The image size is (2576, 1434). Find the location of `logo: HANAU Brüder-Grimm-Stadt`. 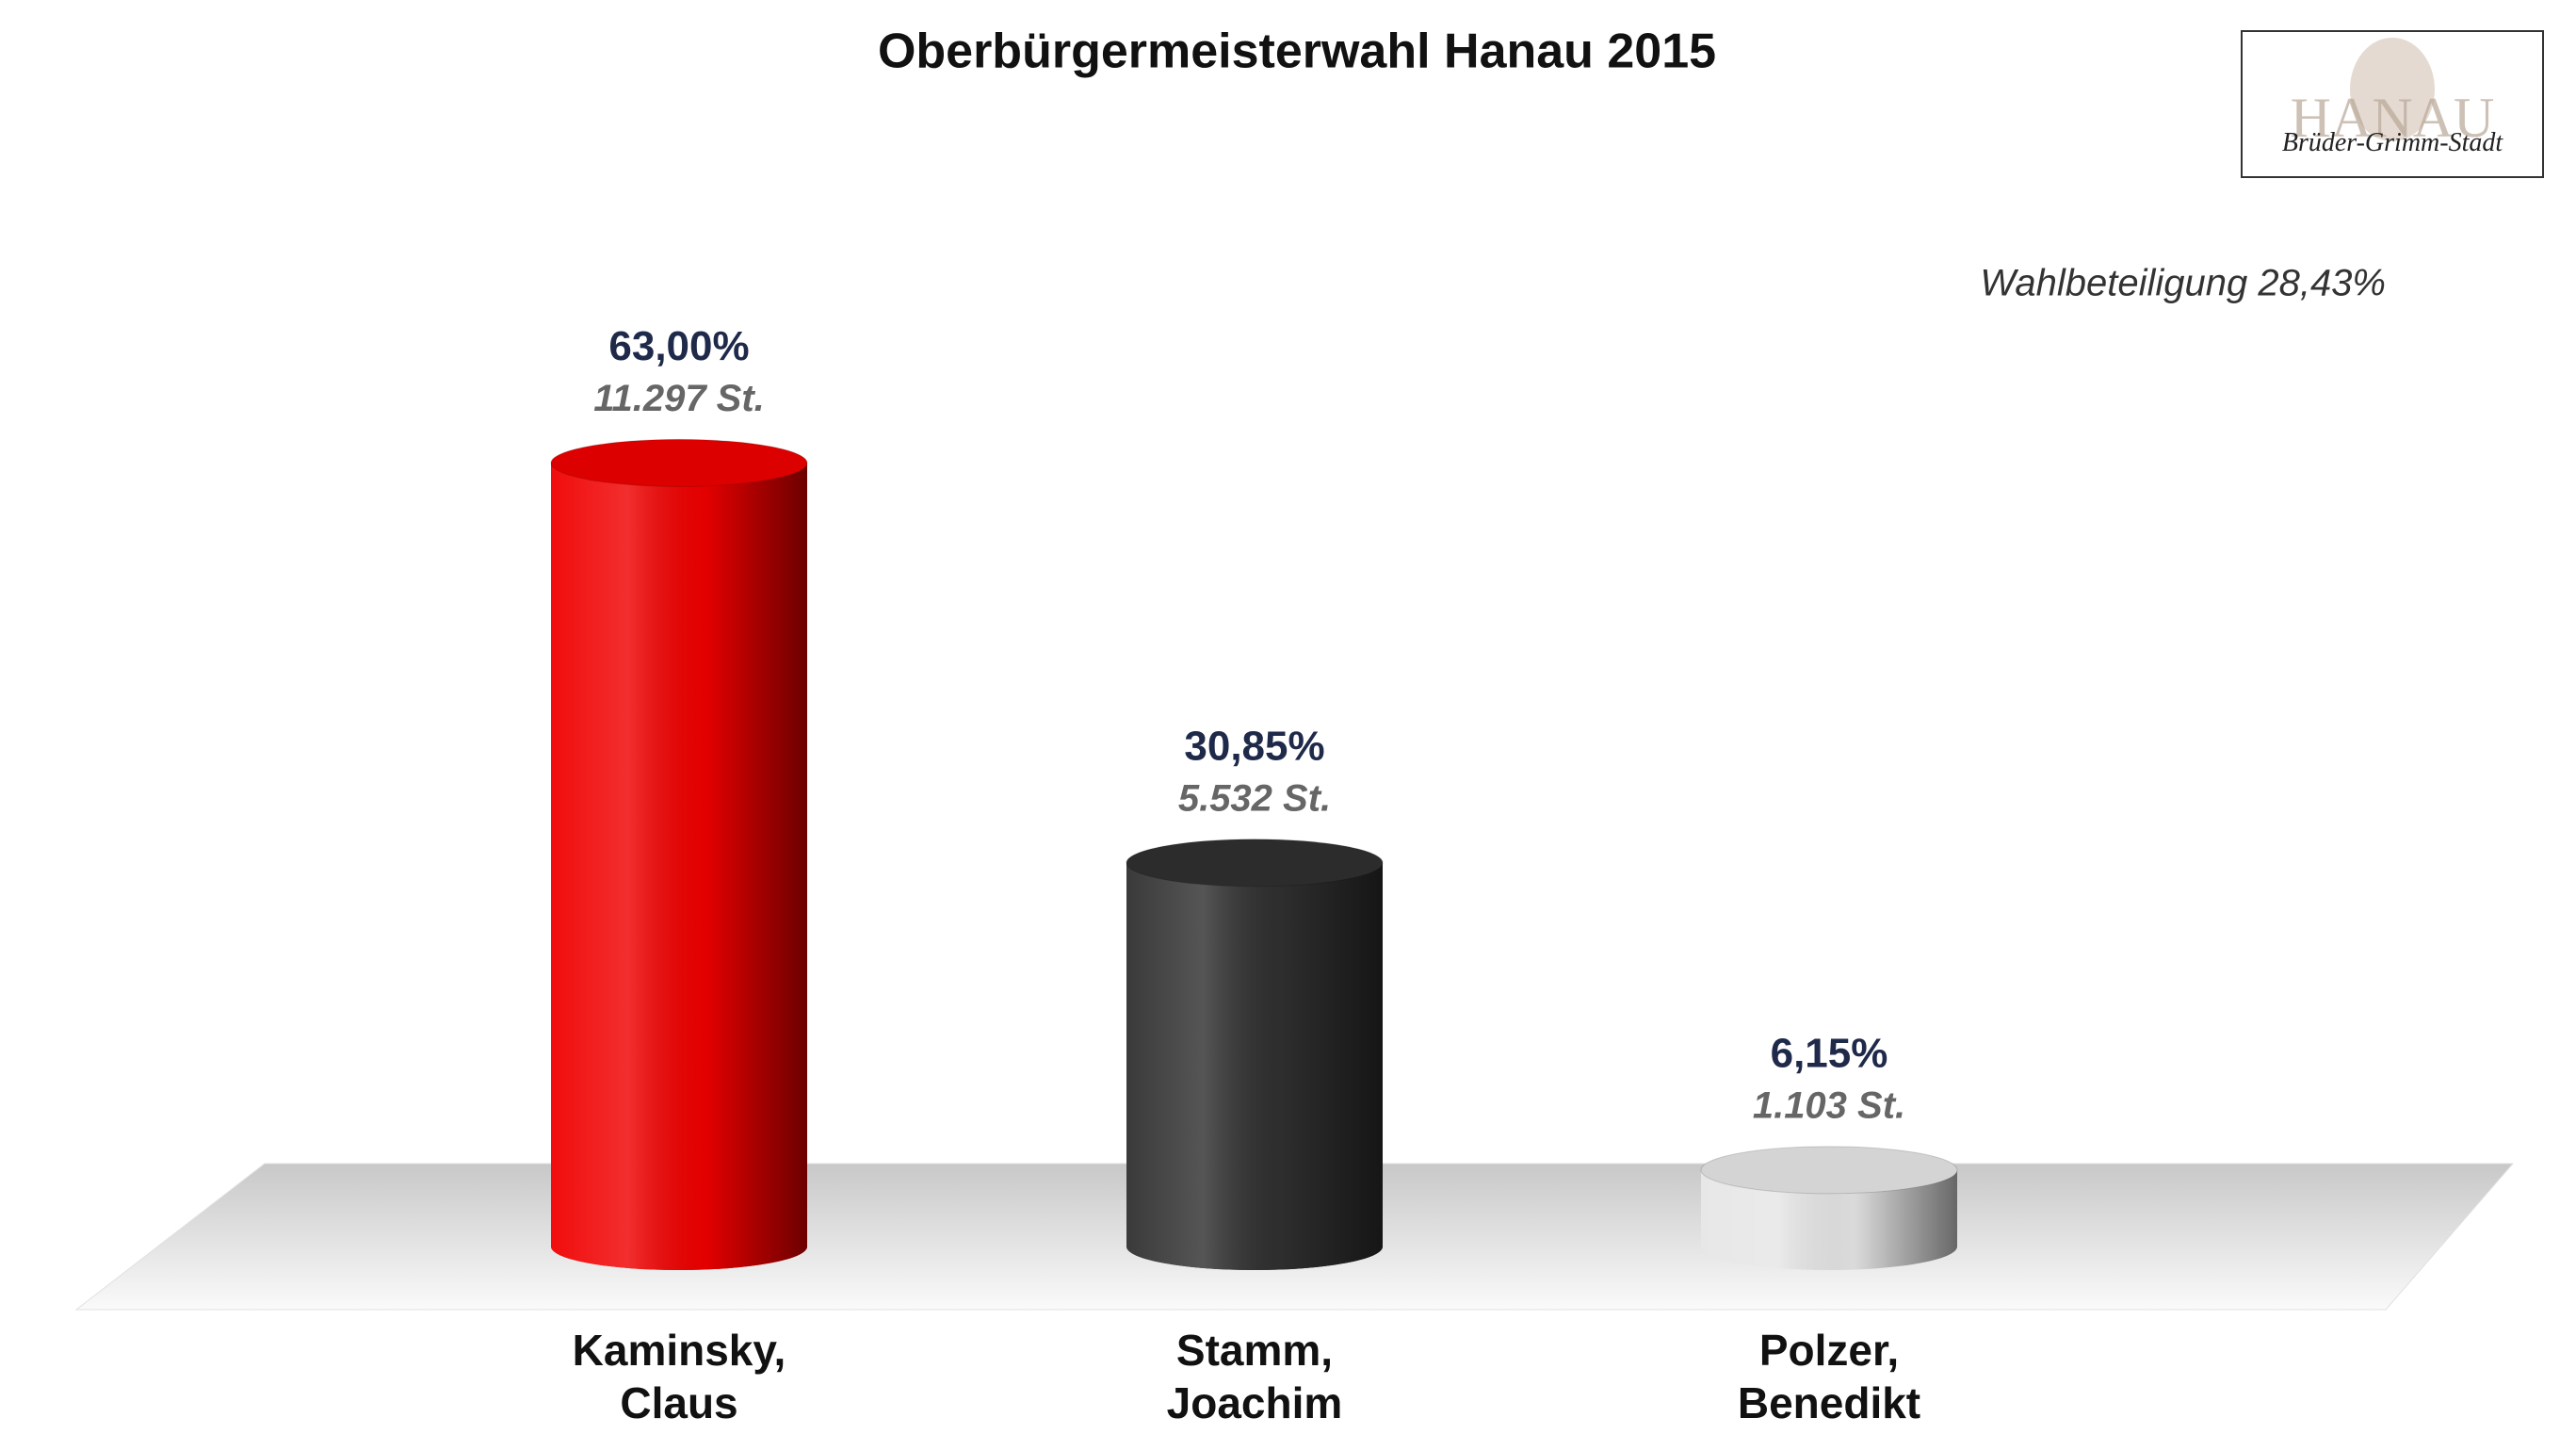

logo: HANAU Brüder-Grimm-Stadt is located at coordinates (2392, 104).